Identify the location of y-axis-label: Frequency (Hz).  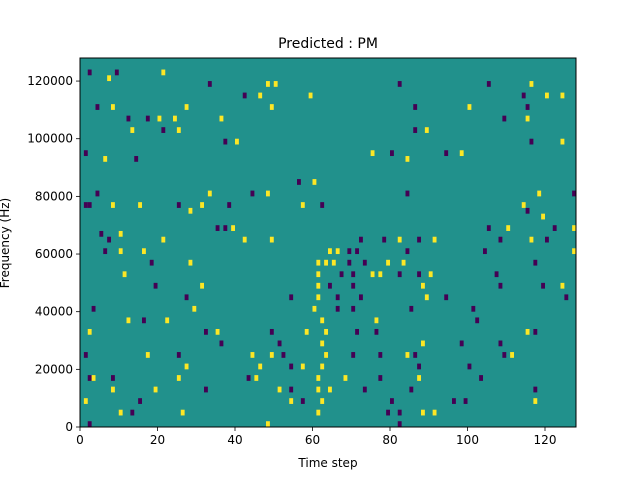
(6, 243).